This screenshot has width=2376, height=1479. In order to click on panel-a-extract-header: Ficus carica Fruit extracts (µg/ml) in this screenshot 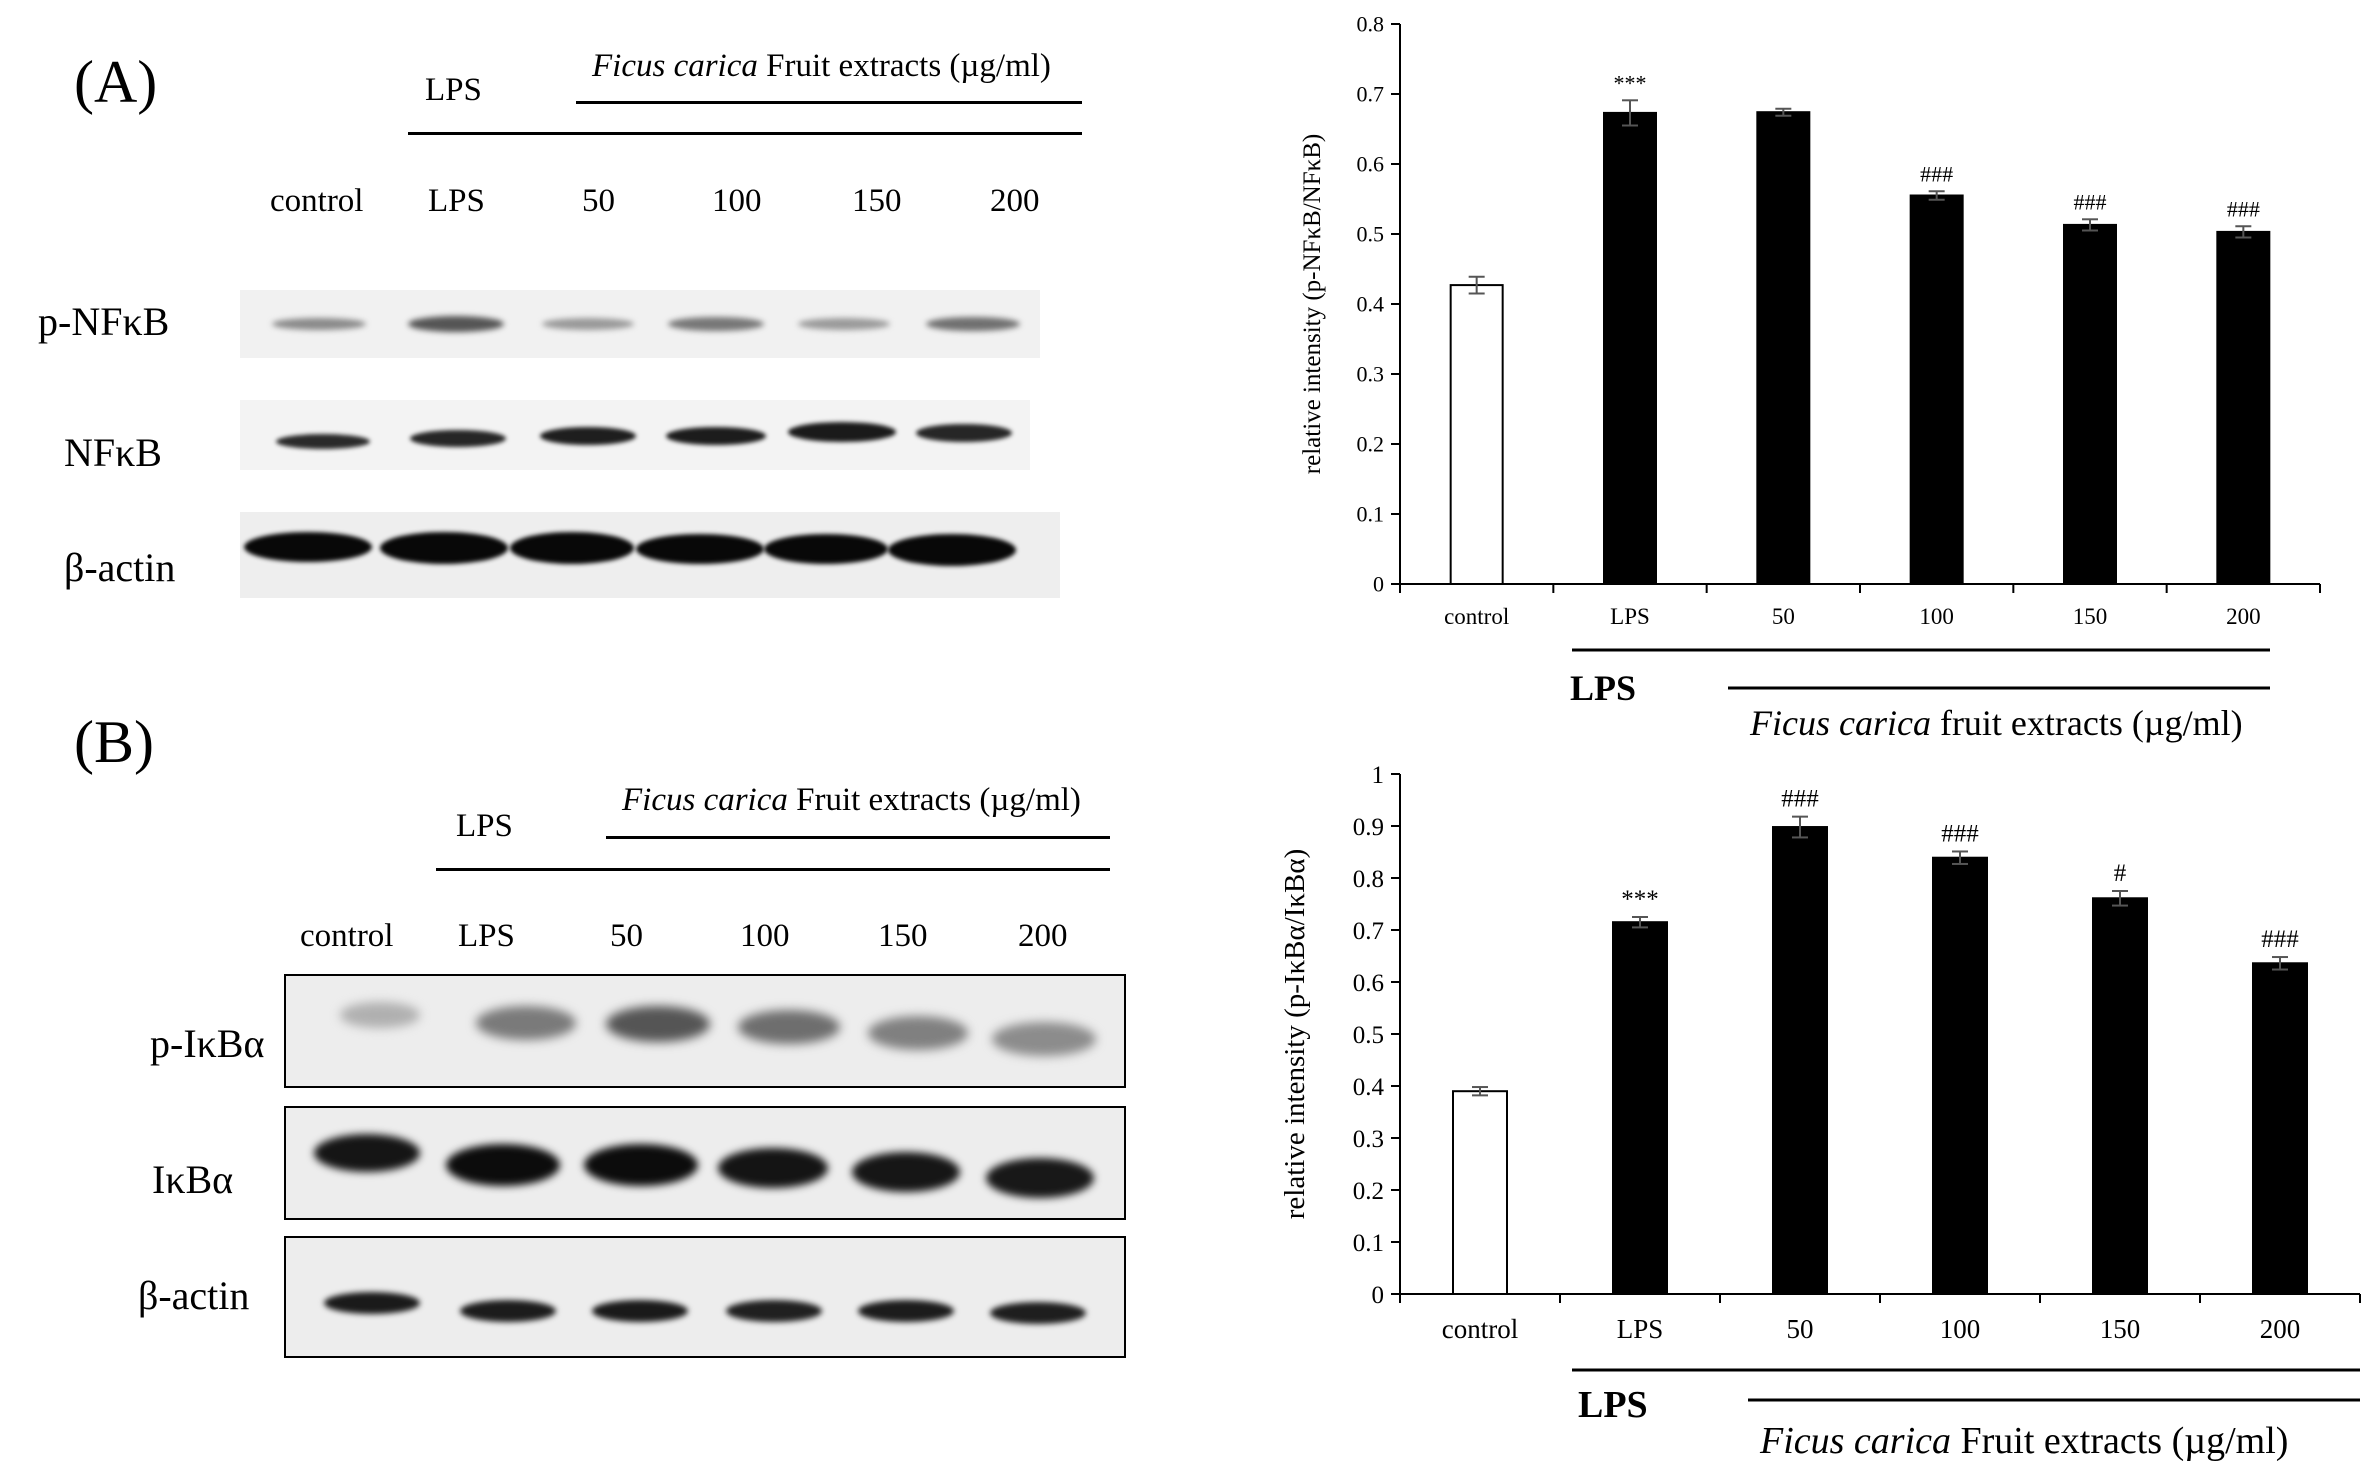, I will do `click(821, 66)`.